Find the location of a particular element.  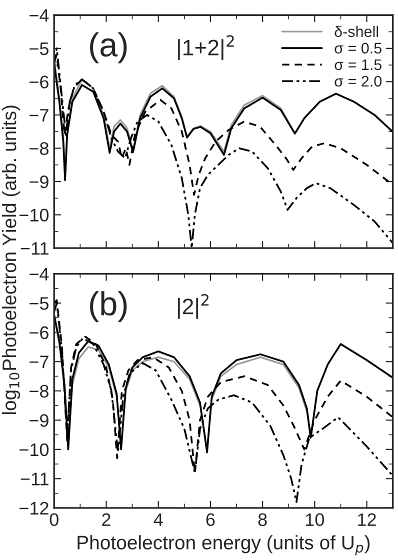

x-axis-title: Photoelectron energy (units of U$_{p}$) is located at coordinates (224, 545).